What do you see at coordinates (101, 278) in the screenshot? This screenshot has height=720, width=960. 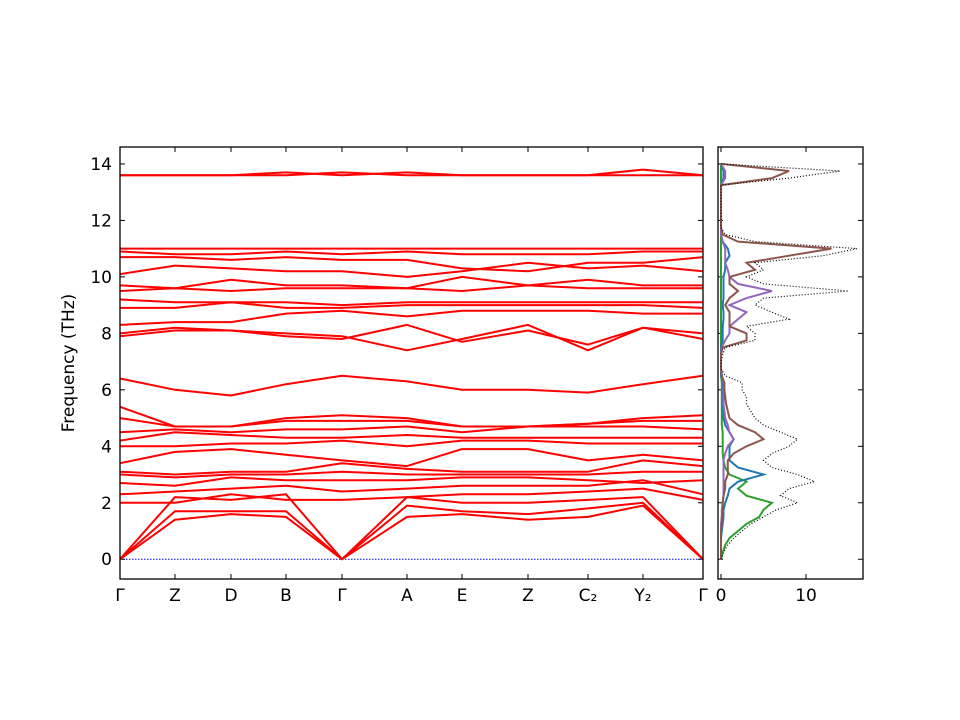 I see `y-tick-label: 10` at bounding box center [101, 278].